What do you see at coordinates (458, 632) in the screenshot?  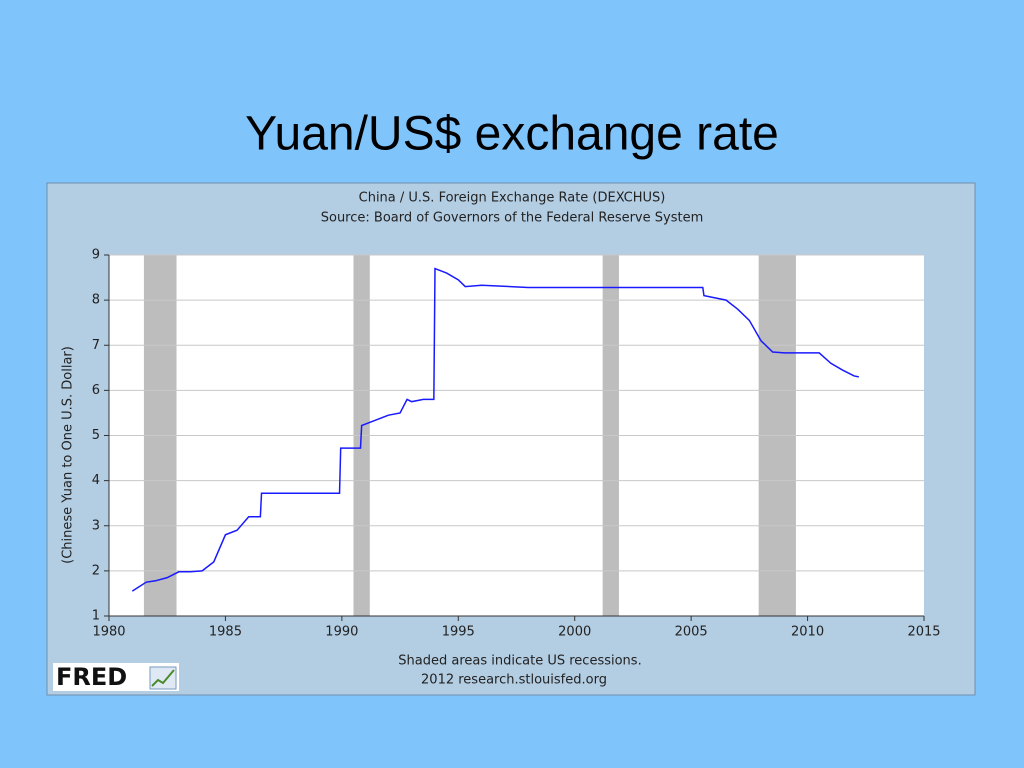 I see `x-tick-label: 1995` at bounding box center [458, 632].